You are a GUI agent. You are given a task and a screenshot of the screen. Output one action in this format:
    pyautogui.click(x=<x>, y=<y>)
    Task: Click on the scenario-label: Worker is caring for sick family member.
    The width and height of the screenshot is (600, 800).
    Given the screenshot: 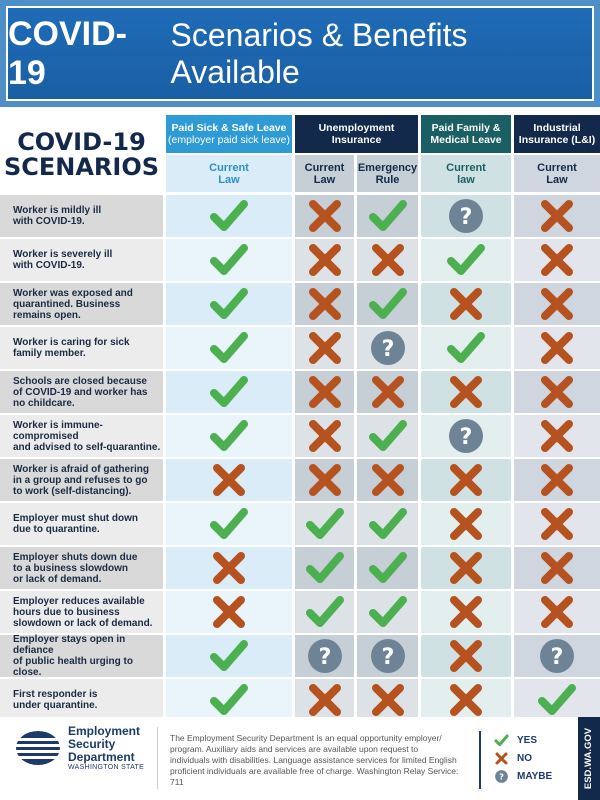 What is the action you would take?
    pyautogui.click(x=81, y=348)
    